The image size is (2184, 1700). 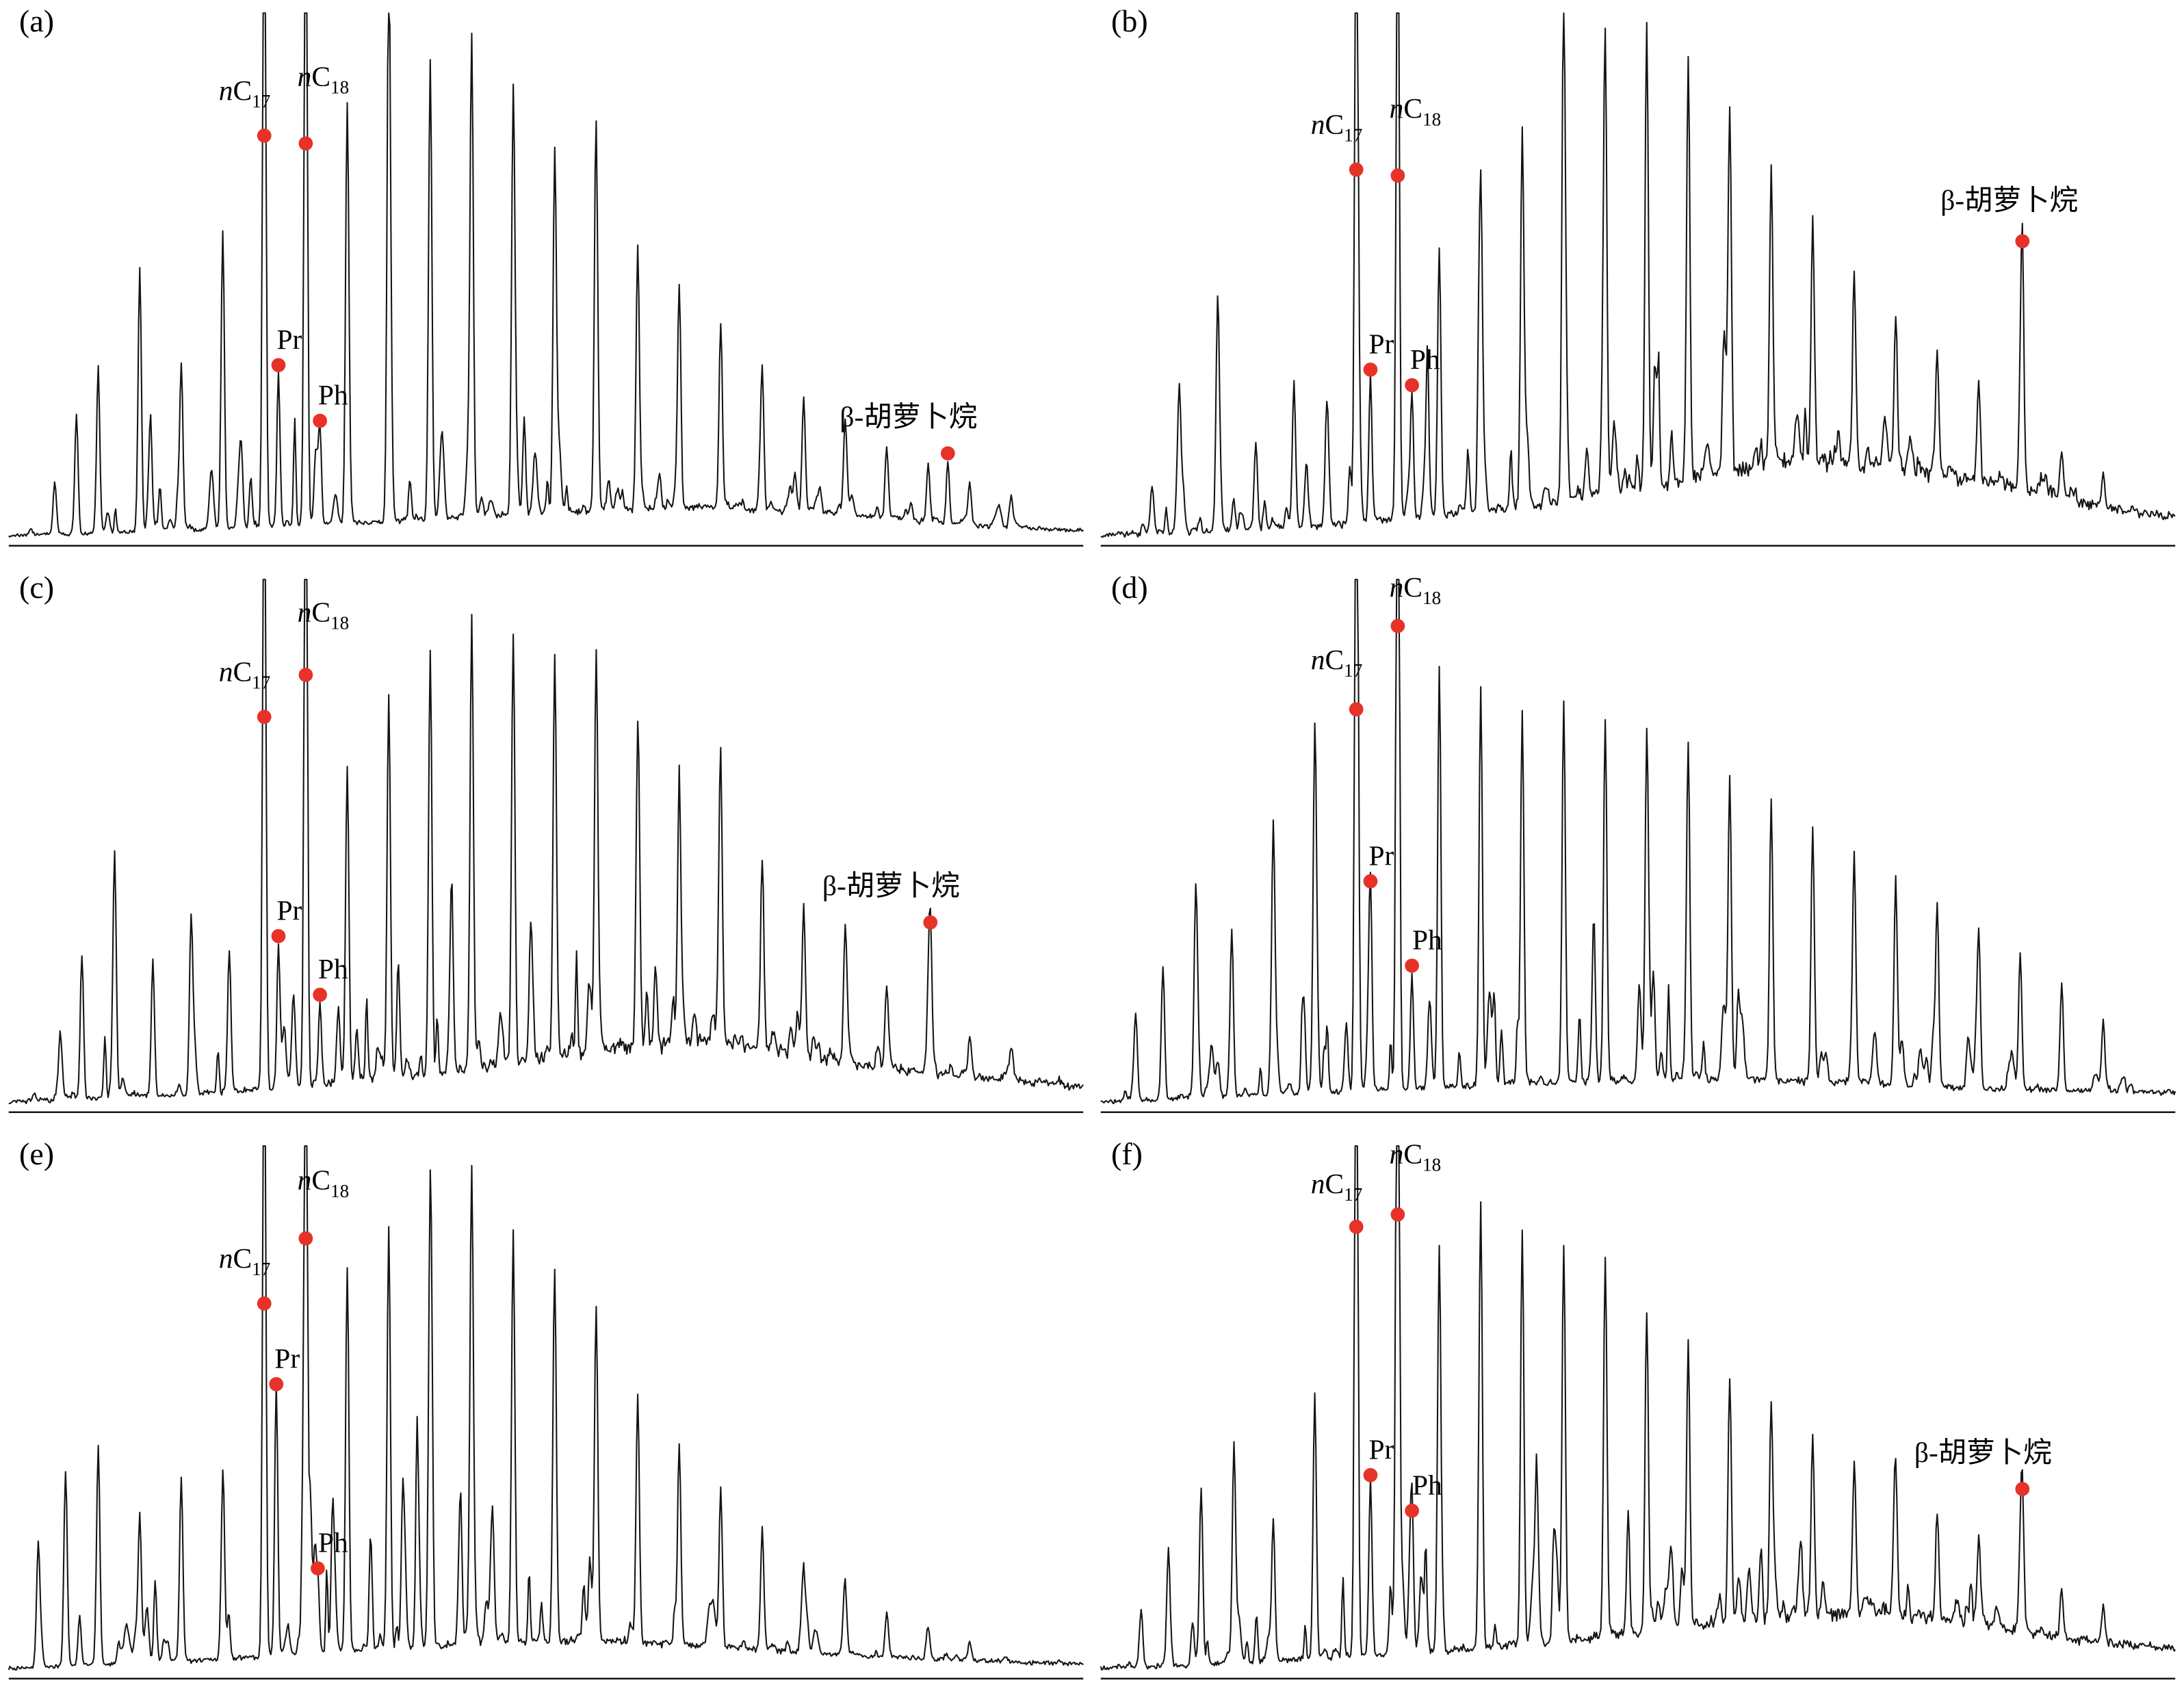 What do you see at coordinates (1127, 1153) in the screenshot?
I see `panel-label-f: (f)` at bounding box center [1127, 1153].